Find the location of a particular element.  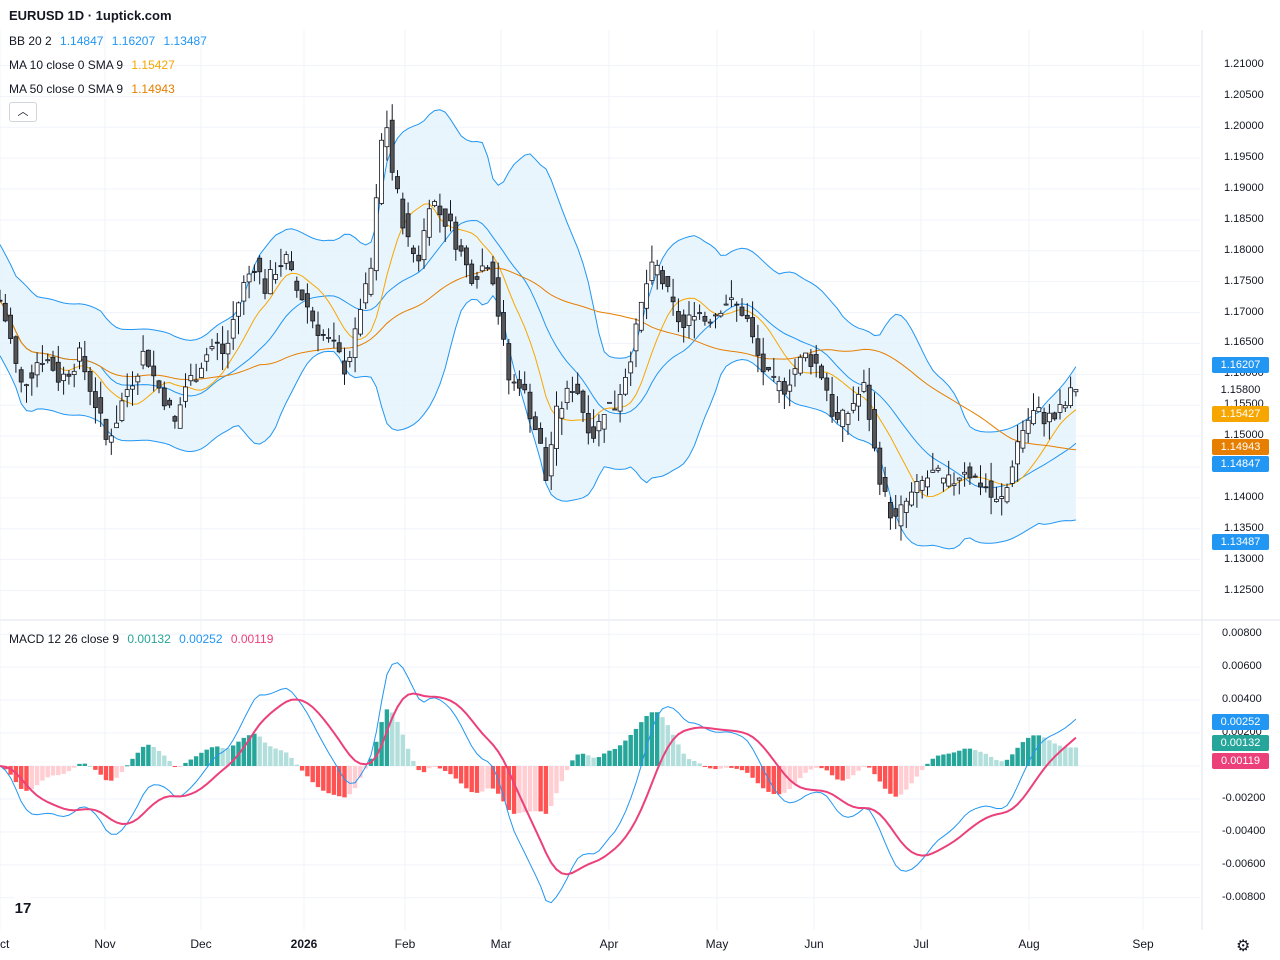

price-tick-label: 1.17500 is located at coordinates (1244, 280).